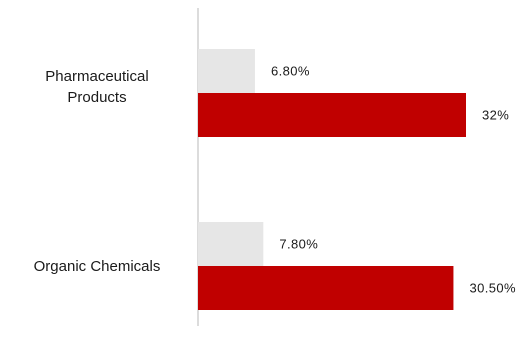 Image resolution: width=528 pixels, height=356 pixels. What do you see at coordinates (495, 115) in the screenshot?
I see `data-label-series-2-category-1: 32%` at bounding box center [495, 115].